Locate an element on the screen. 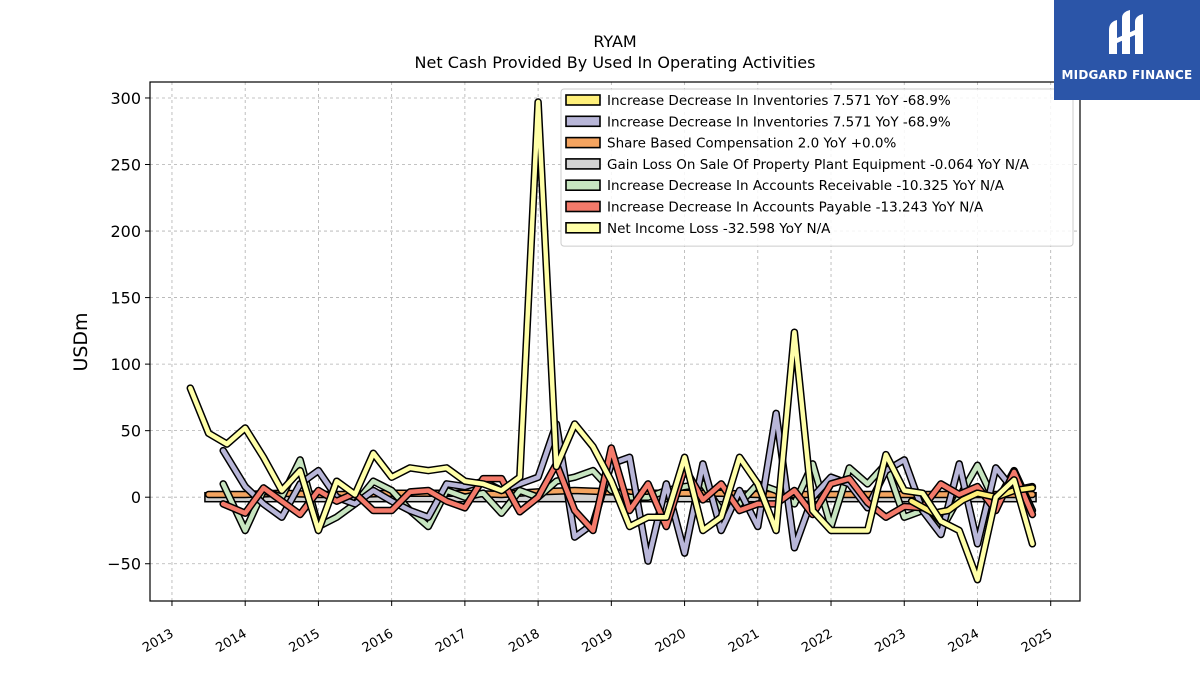 The width and height of the screenshot is (1200, 675). y-axis-label: USDm is located at coordinates (81, 341).